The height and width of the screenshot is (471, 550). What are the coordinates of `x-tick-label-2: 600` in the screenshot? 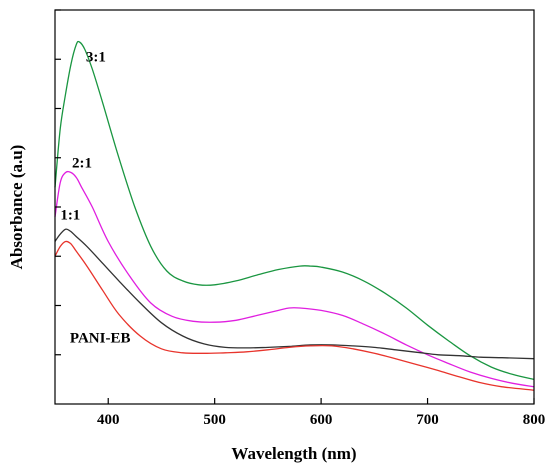 It's located at (321, 420).